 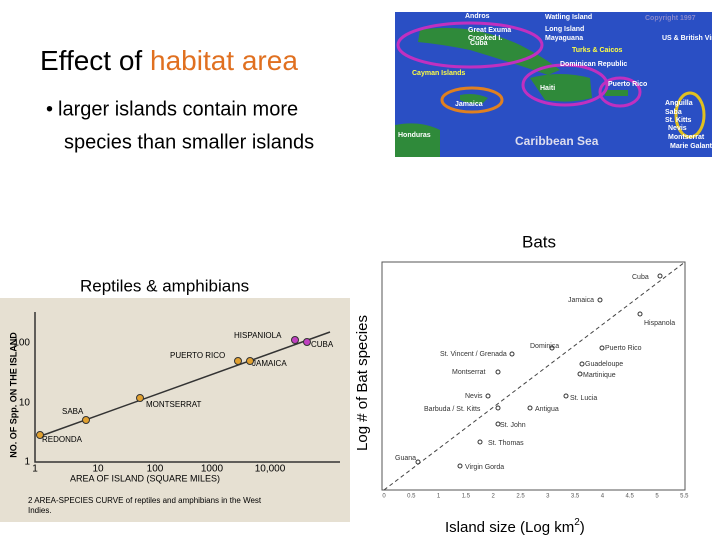 I want to click on map-label: Jamaica, so click(x=469, y=104).